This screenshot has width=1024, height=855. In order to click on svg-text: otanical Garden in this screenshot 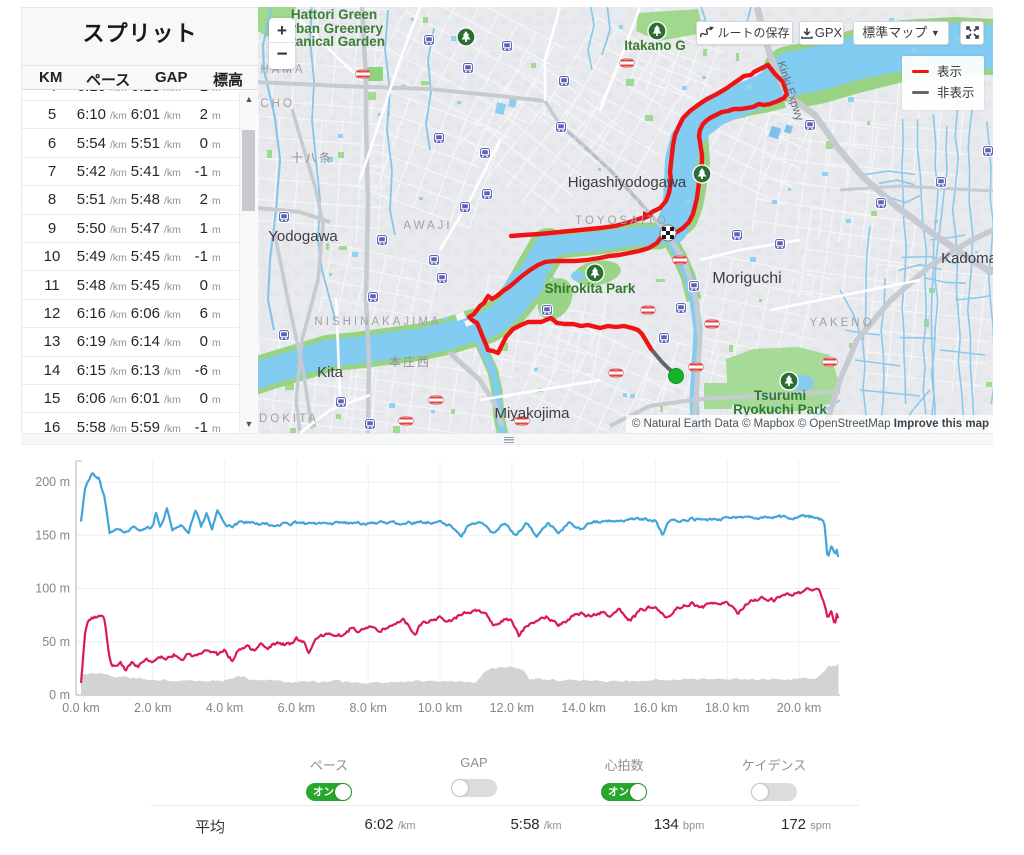, I will do `click(334, 41)`.